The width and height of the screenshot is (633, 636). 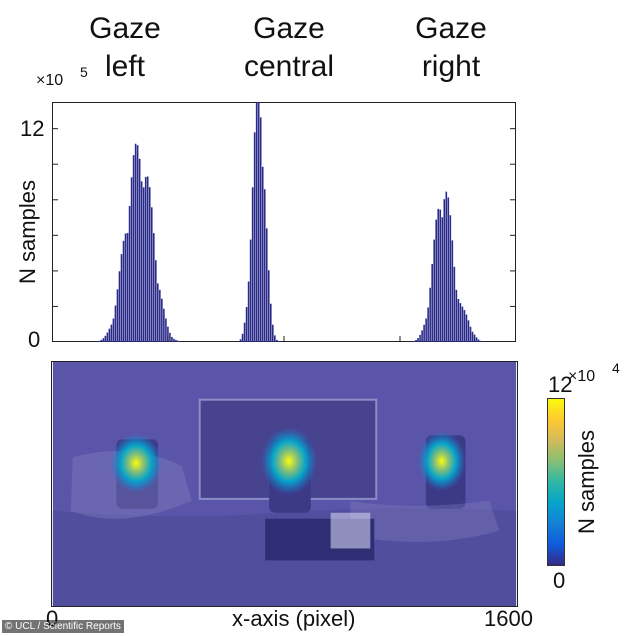 What do you see at coordinates (289, 66) in the screenshot?
I see `gaze-central-line2: central` at bounding box center [289, 66].